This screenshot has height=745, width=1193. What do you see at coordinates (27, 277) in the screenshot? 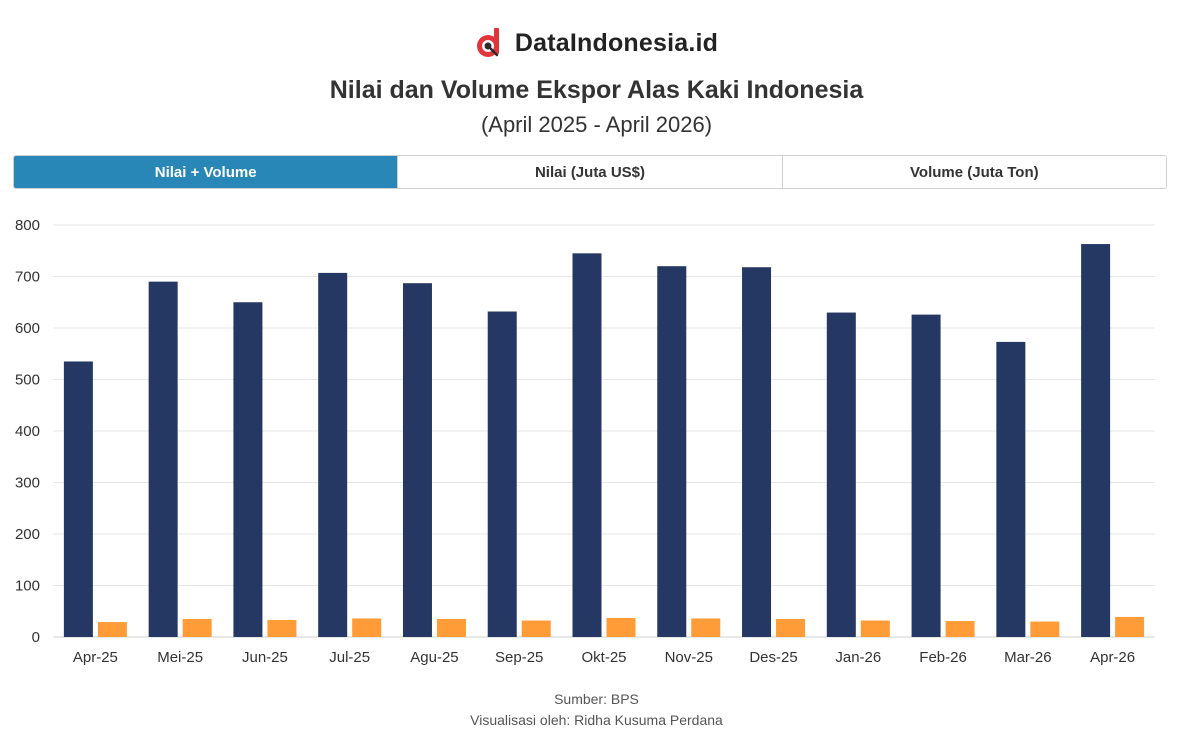
I see `y-tick-label: 700` at bounding box center [27, 277].